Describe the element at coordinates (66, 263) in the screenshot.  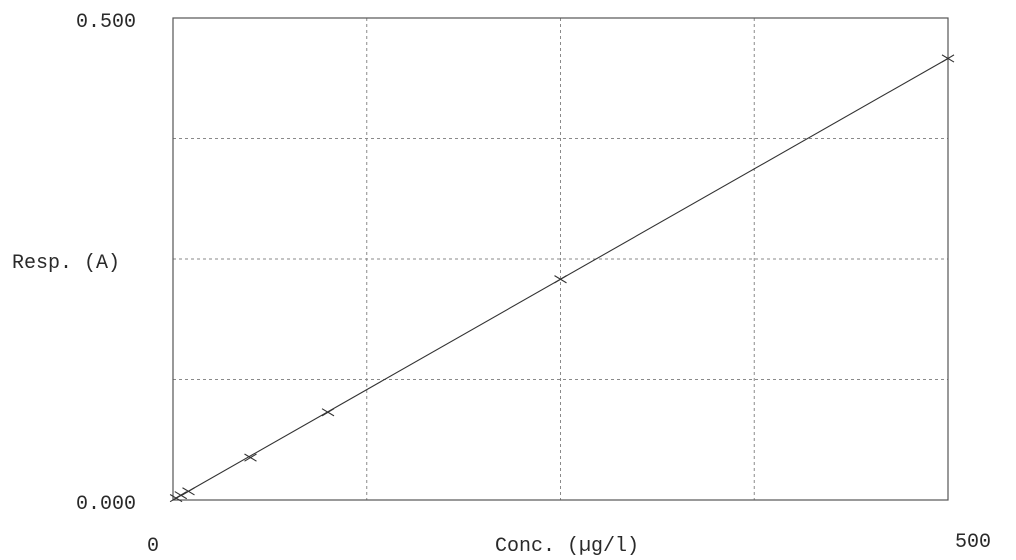
I see `y-axis-label: Resp. (A)` at that location.